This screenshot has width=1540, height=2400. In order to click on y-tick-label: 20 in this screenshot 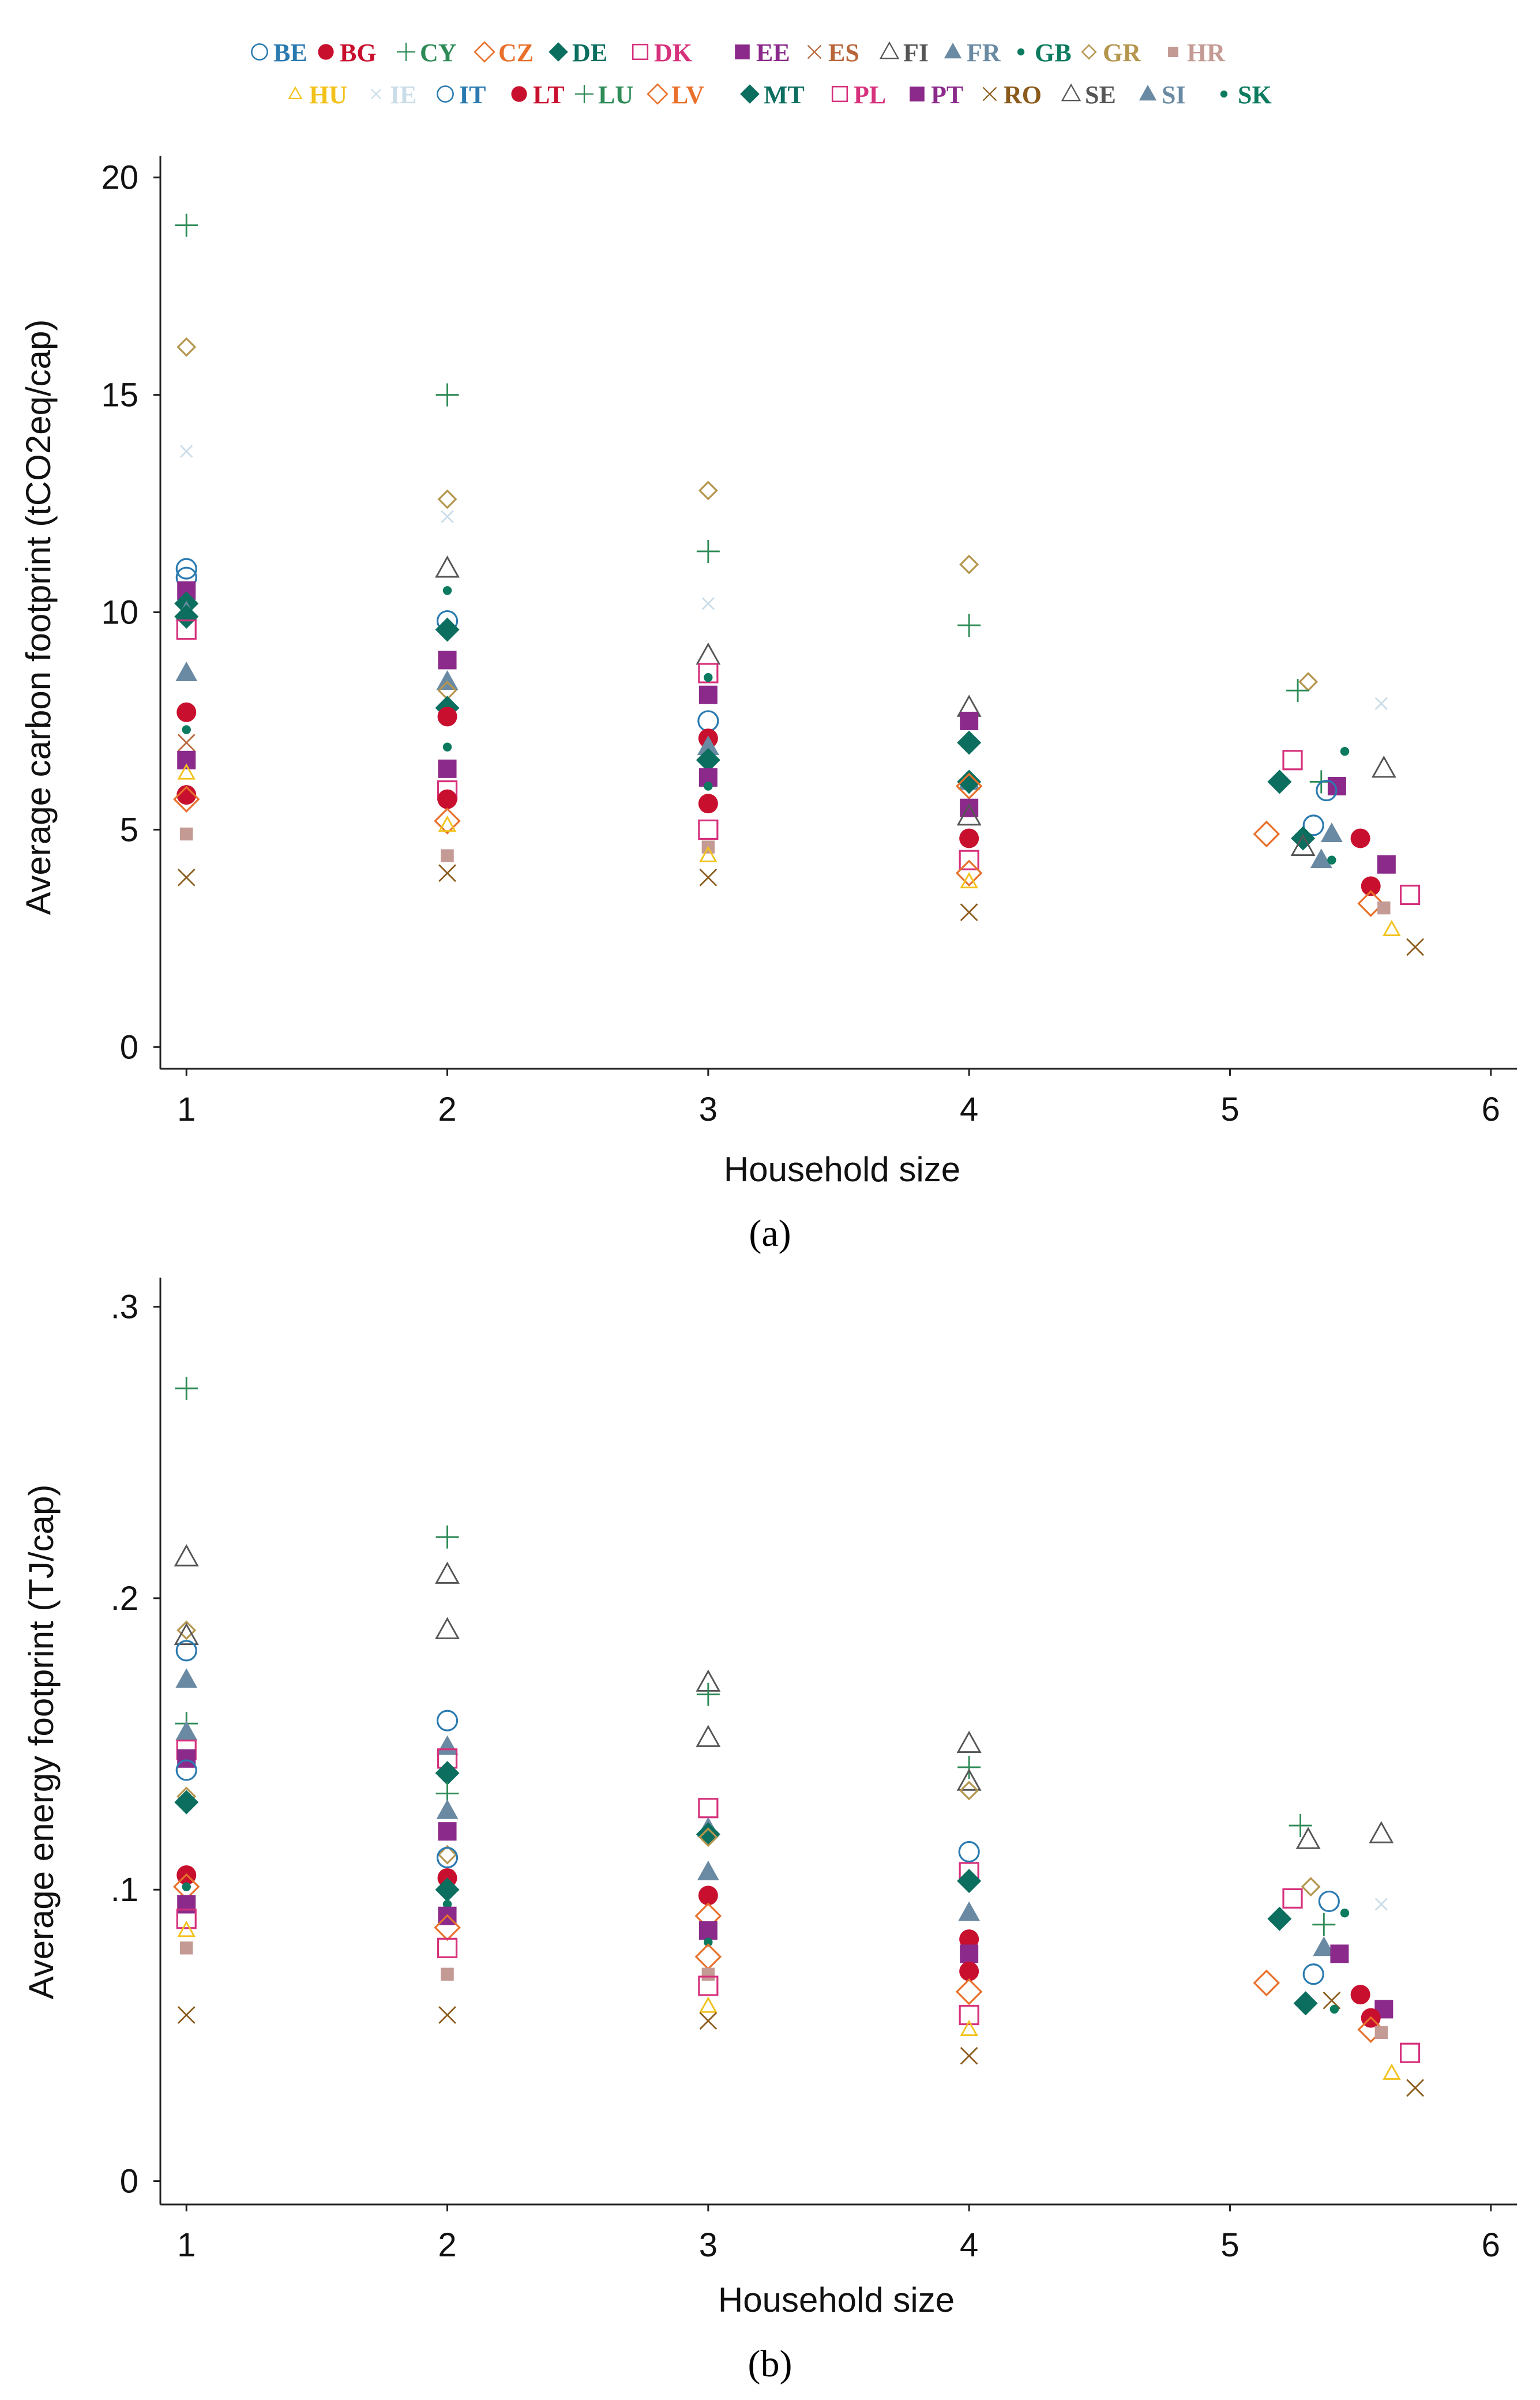, I will do `click(119, 178)`.